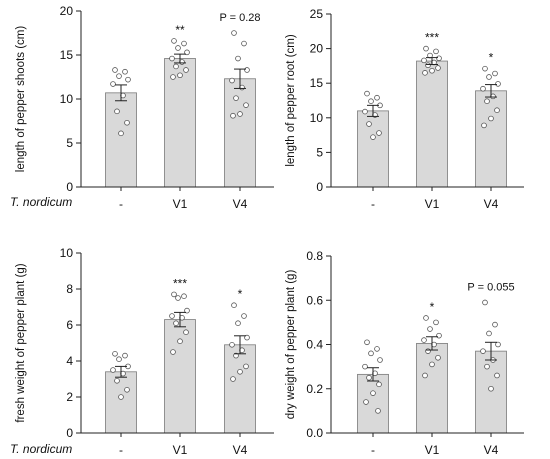 The image size is (550, 459). I want to click on row-label-top: T. nordicum, so click(41, 202).